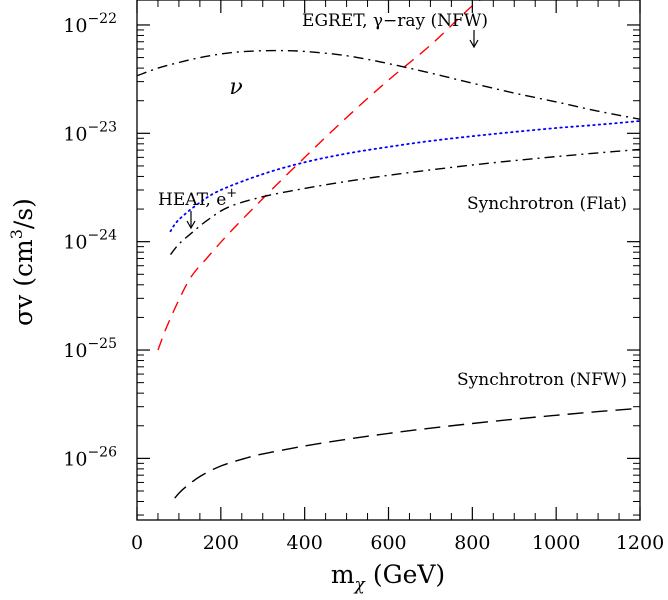 The image size is (668, 600). What do you see at coordinates (640, 543) in the screenshot?
I see `x-tick-label: 1200` at bounding box center [640, 543].